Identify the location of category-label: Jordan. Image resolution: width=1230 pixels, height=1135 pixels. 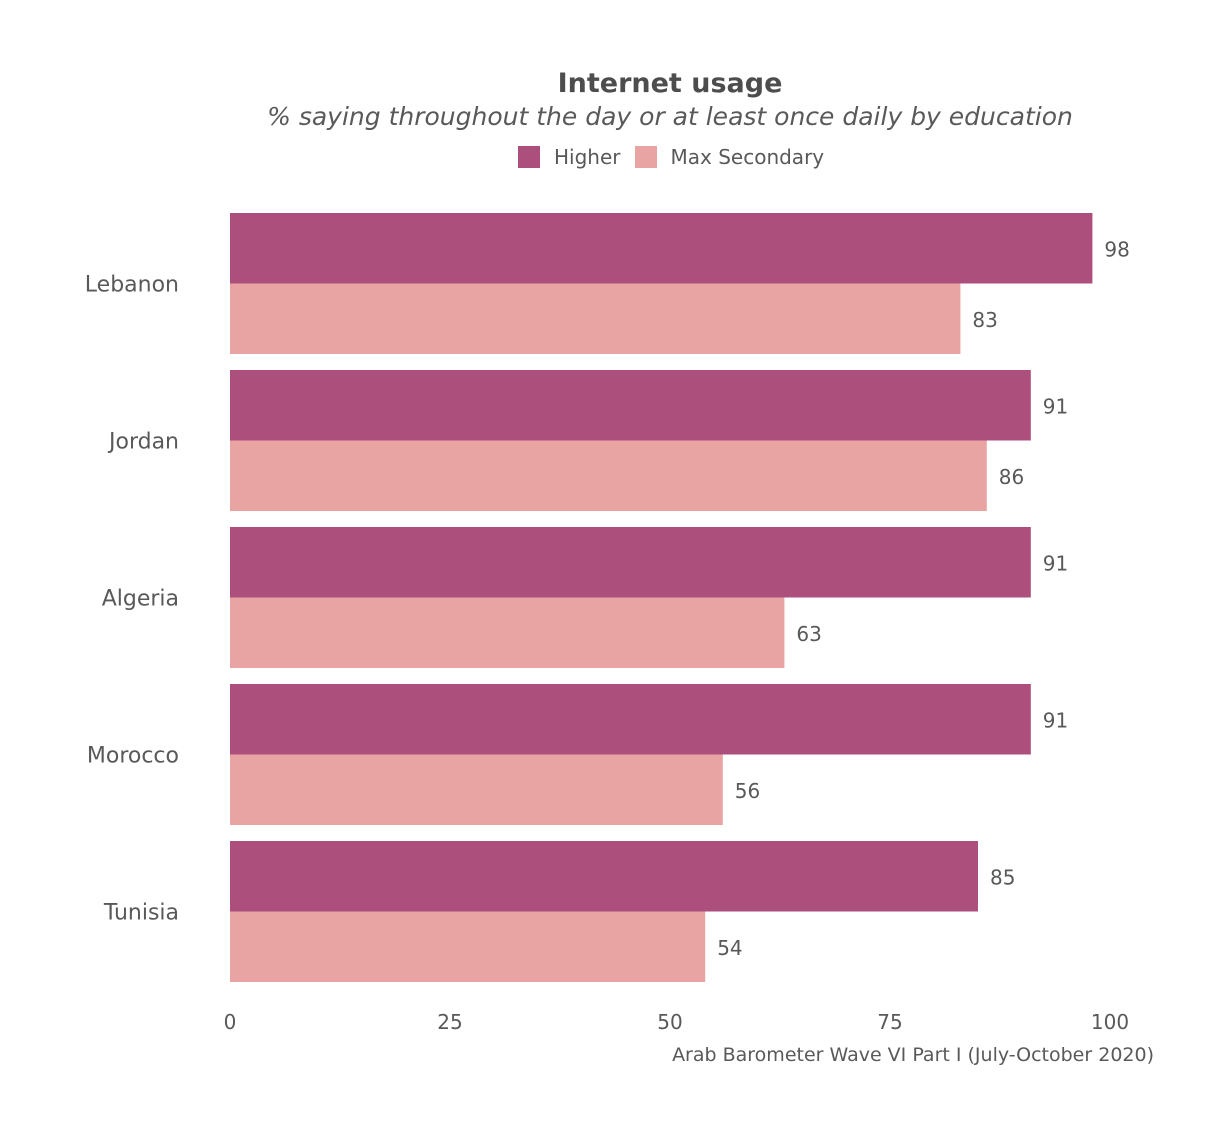
(143, 442).